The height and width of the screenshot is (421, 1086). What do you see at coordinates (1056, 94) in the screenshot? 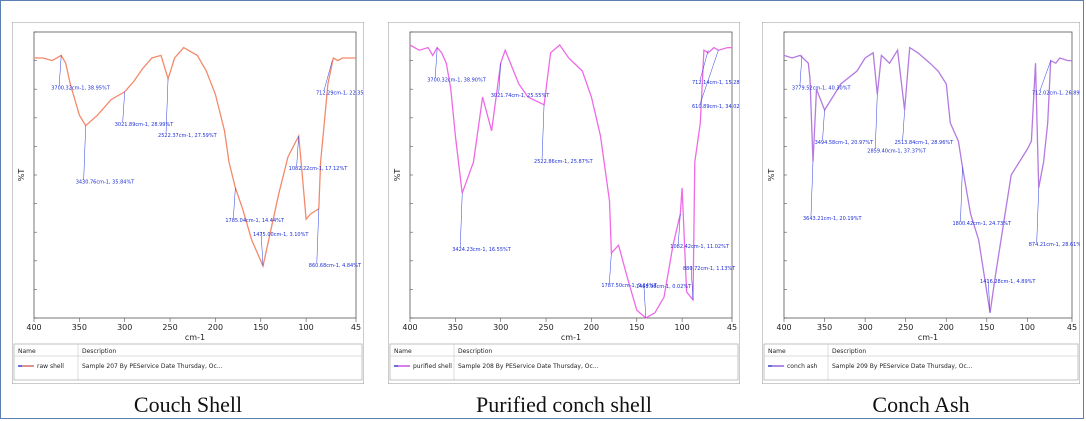
I see `peak-label: 712.02cm-1, 26.89%T` at bounding box center [1056, 94].